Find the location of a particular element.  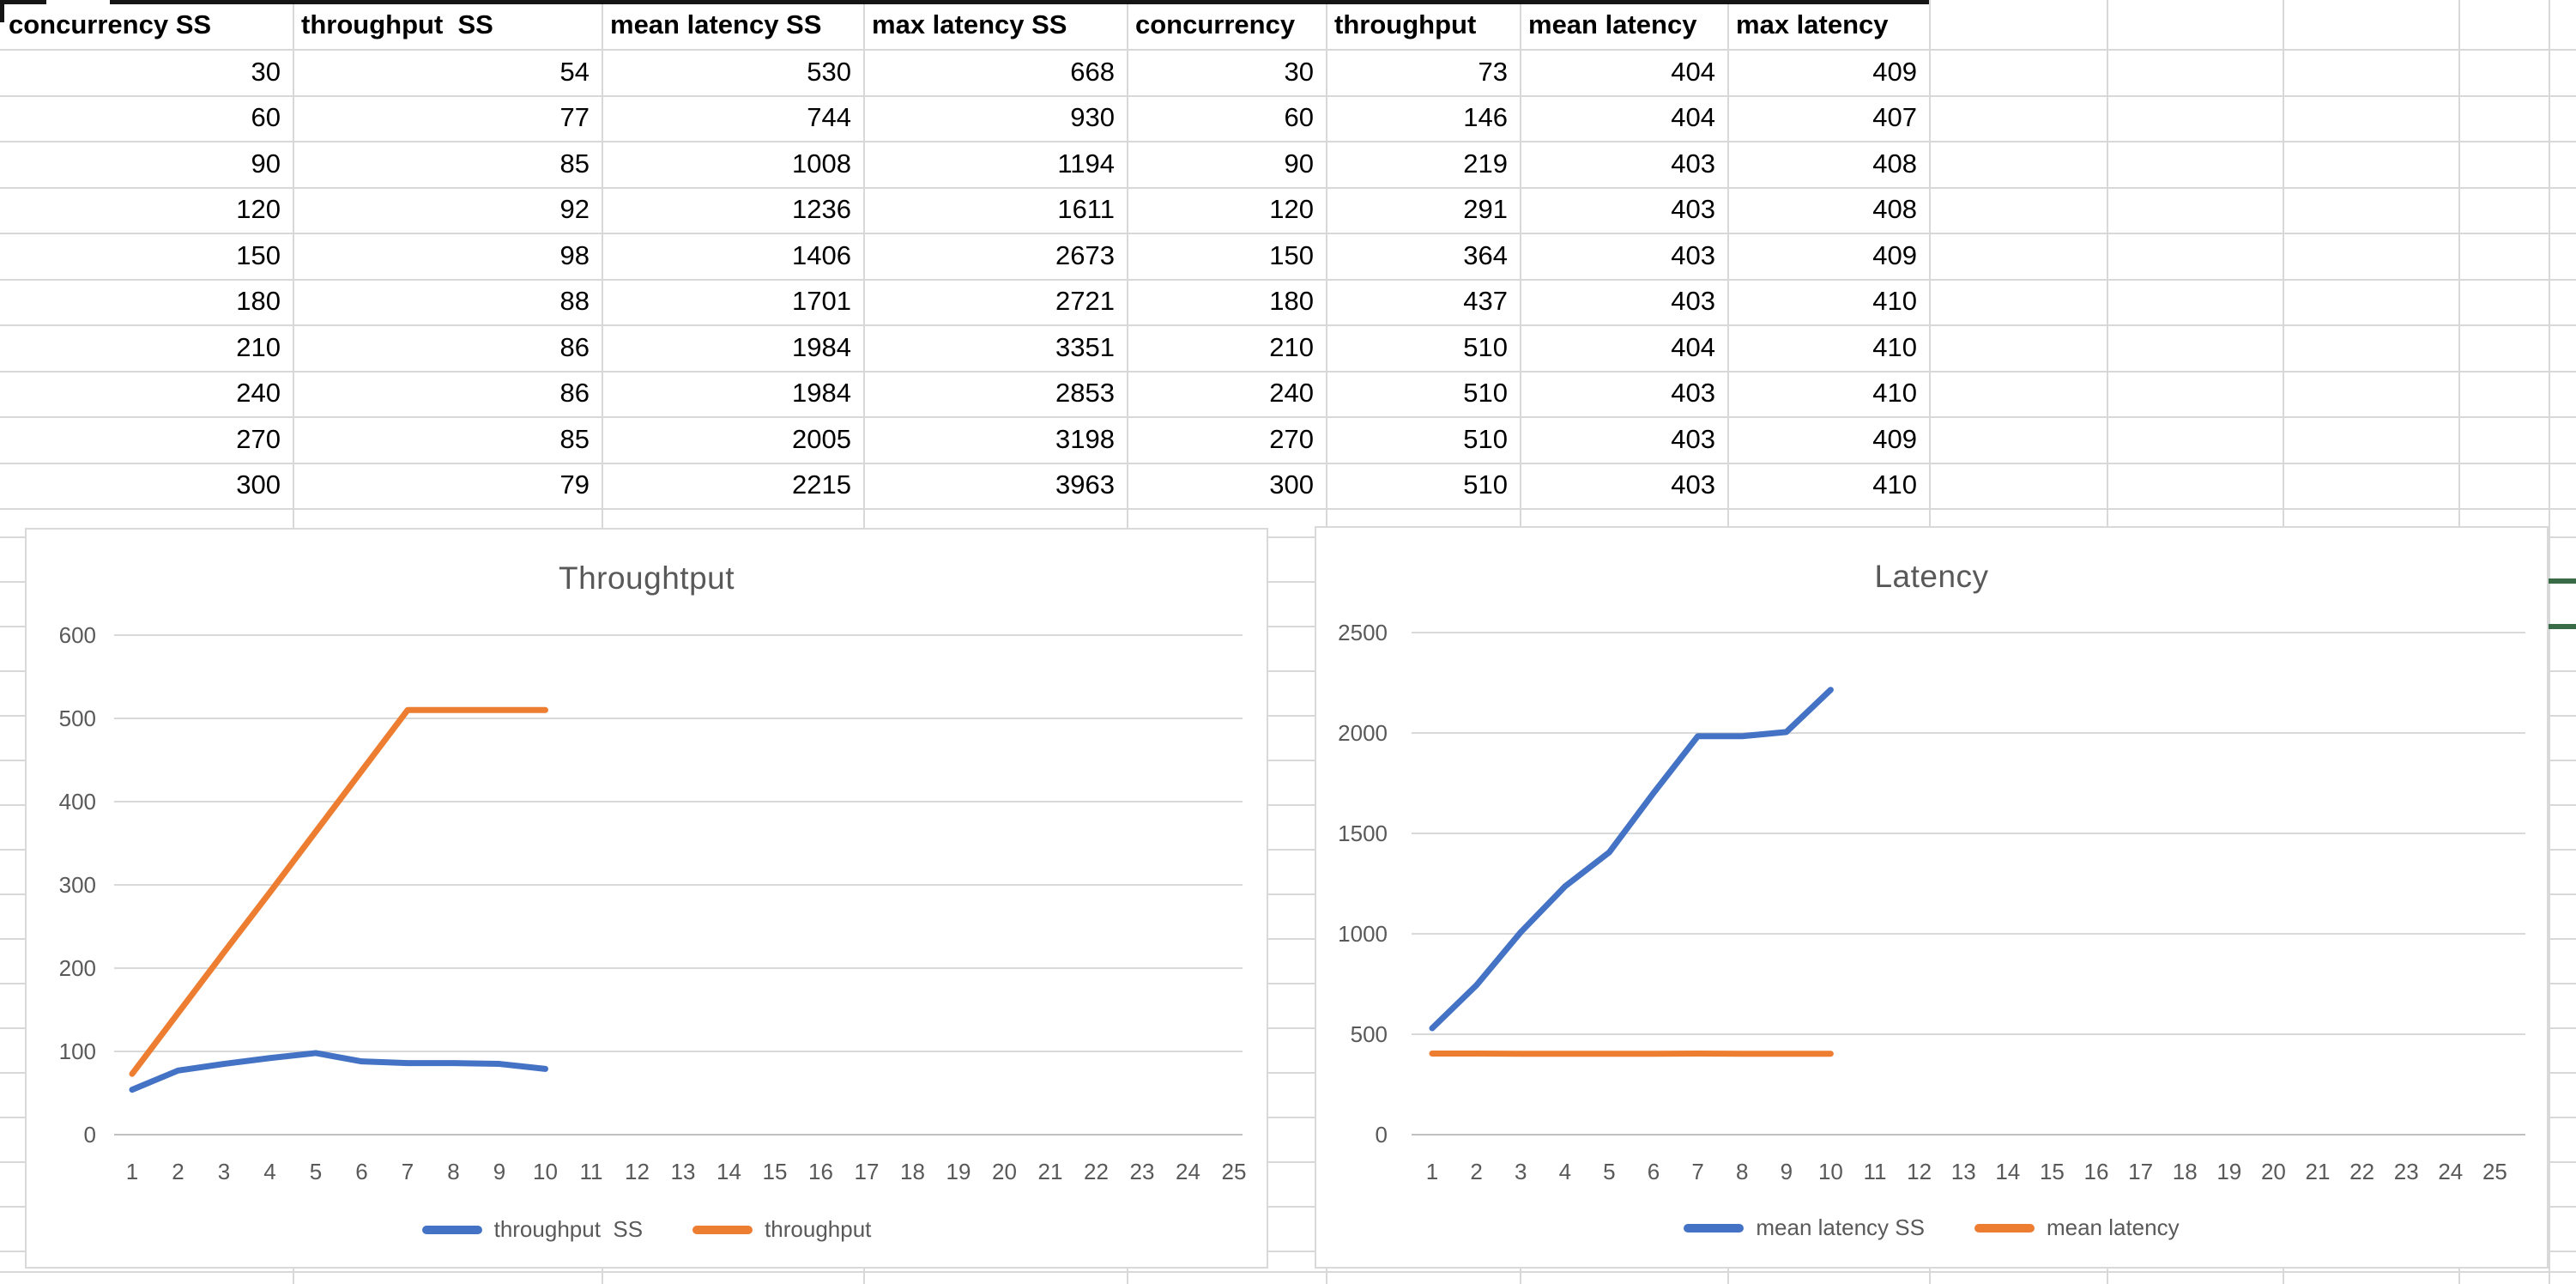

table-cell: 79 is located at coordinates (574, 484).